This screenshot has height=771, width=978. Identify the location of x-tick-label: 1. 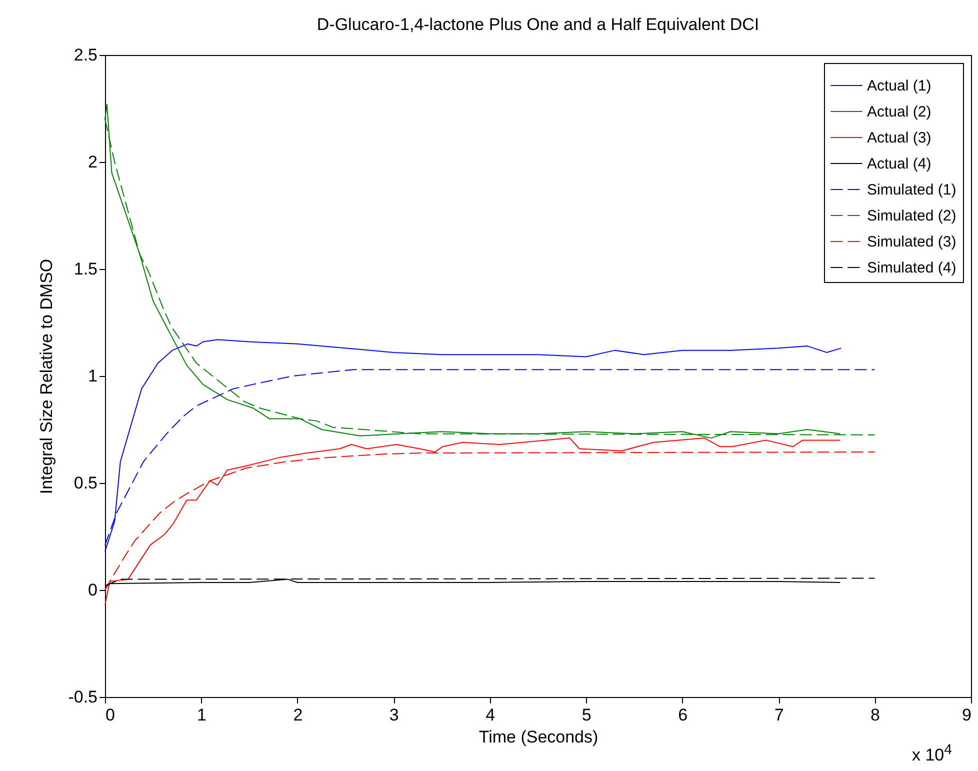
(201, 715).